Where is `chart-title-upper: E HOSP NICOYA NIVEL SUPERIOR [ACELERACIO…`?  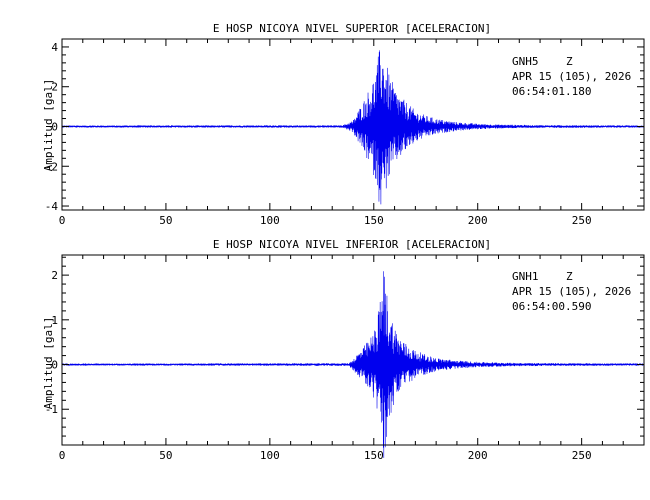
chart-title-upper: E HOSP NICOYA NIVEL SUPERIOR [ACELERACIO… is located at coordinates (352, 28).